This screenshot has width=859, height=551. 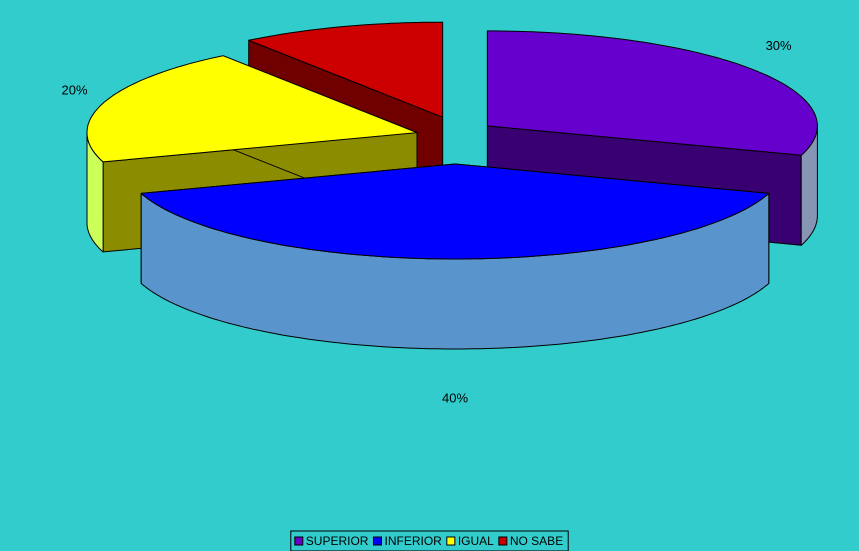 I want to click on legend: SUPERIOR INFERIOR IGUAL NO SABE, so click(x=429, y=540).